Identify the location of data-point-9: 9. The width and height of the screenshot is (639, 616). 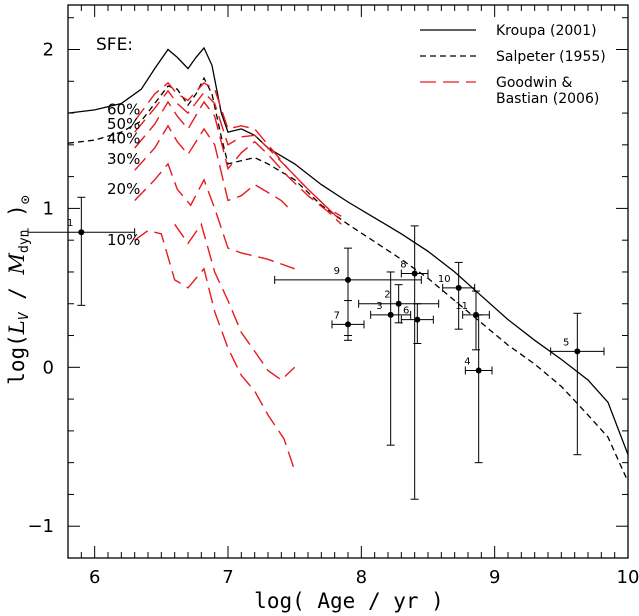
(348, 292).